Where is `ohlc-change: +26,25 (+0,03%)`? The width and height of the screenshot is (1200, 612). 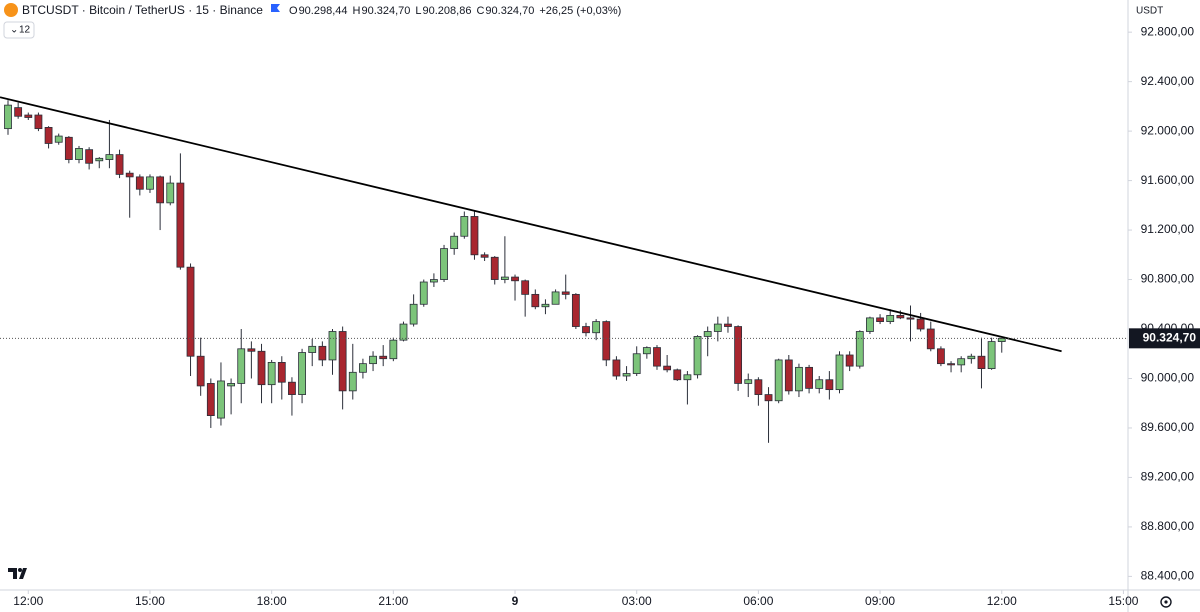
ohlc-change: +26,25 (+0,03%) is located at coordinates (580, 11).